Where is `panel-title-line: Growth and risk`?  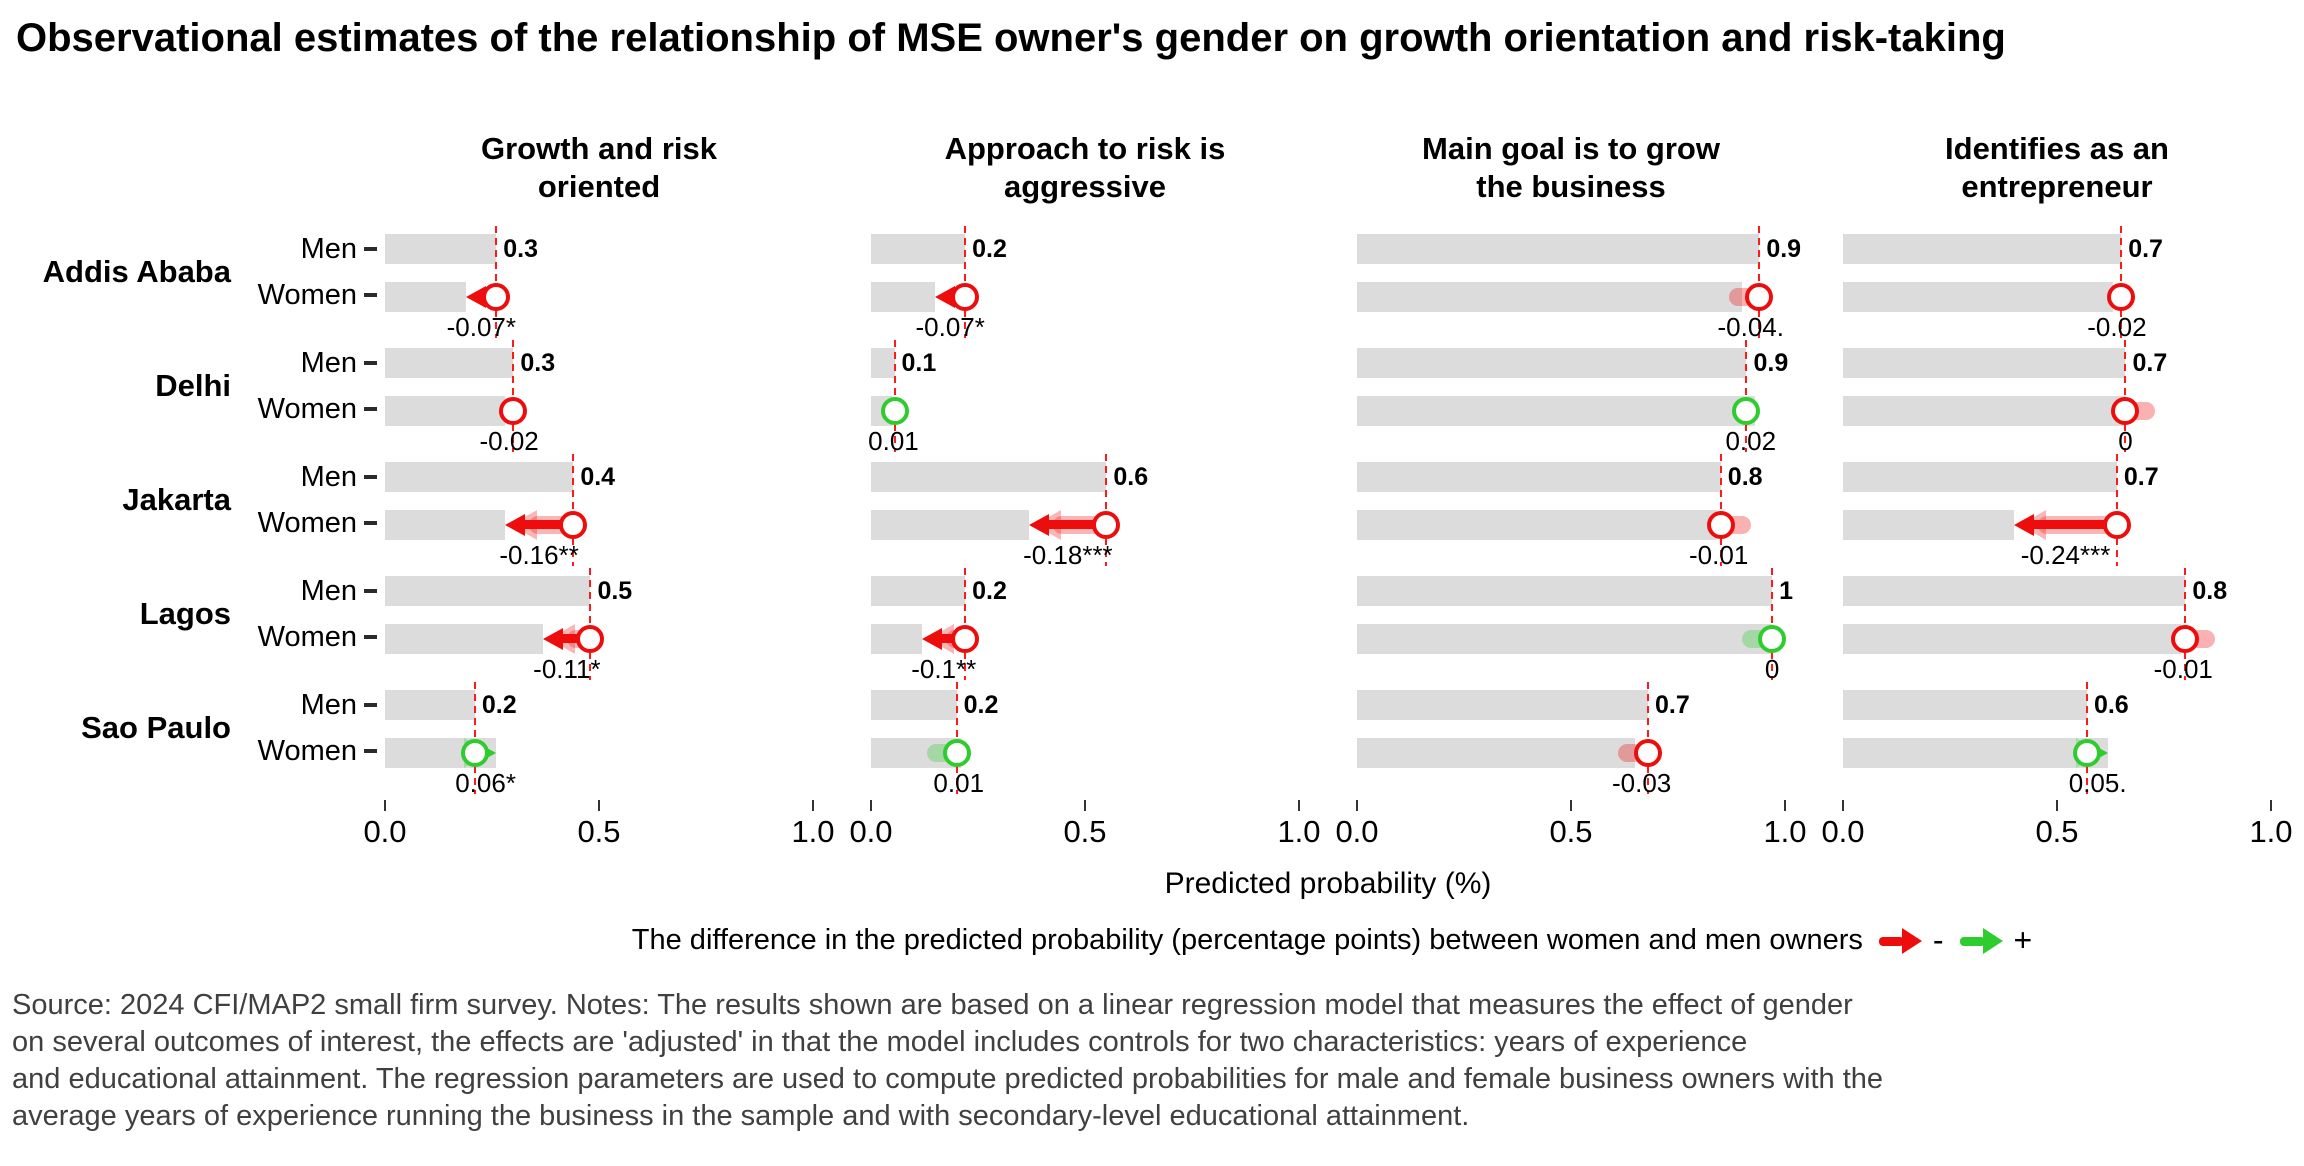 panel-title-line: Growth and risk is located at coordinates (599, 148).